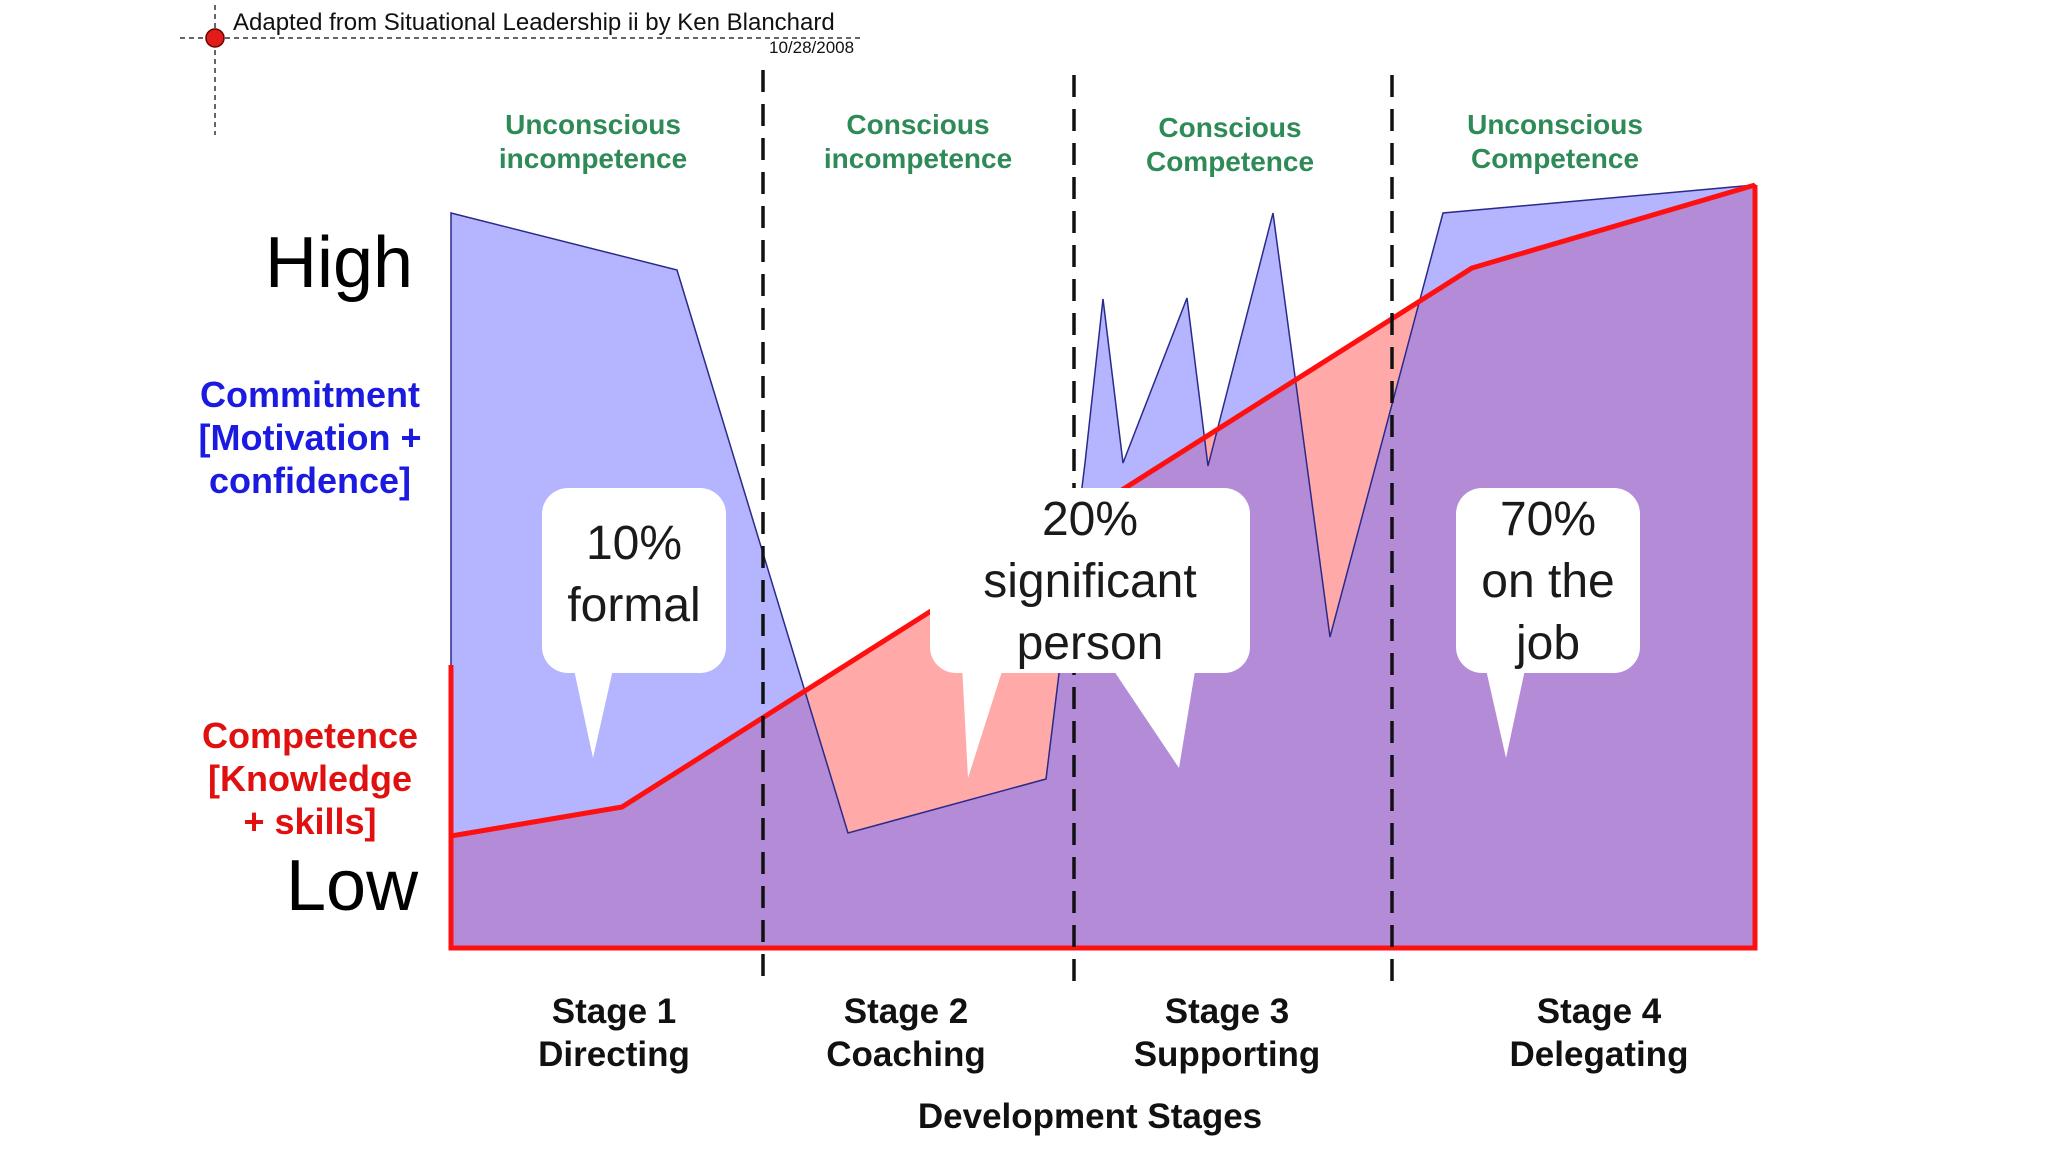  What do you see at coordinates (1227, 1054) in the screenshot?
I see `stage-3-style: Supporting` at bounding box center [1227, 1054].